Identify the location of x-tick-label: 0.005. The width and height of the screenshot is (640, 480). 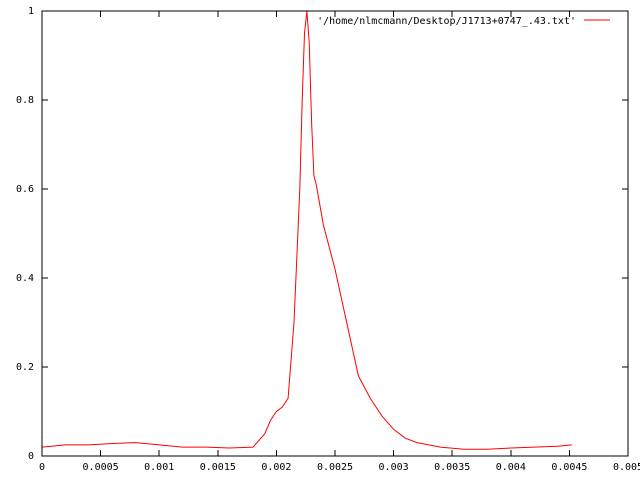
(626, 467).